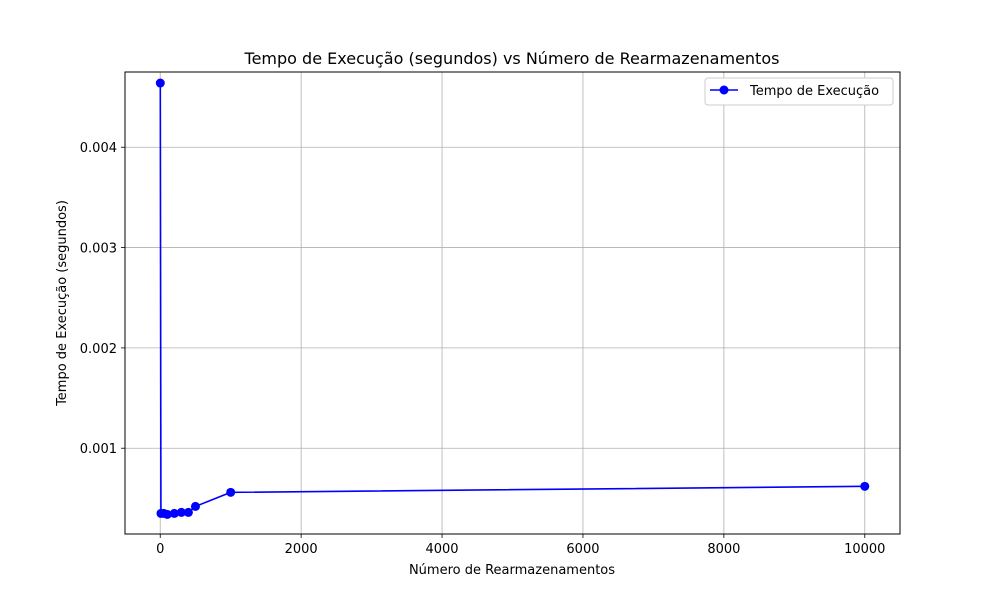 Image resolution: width=1000 pixels, height=600 pixels. What do you see at coordinates (520, 545) in the screenshot?
I see `x-axis-ticks: 0 2000 4000 6000 8000 10000` at bounding box center [520, 545].